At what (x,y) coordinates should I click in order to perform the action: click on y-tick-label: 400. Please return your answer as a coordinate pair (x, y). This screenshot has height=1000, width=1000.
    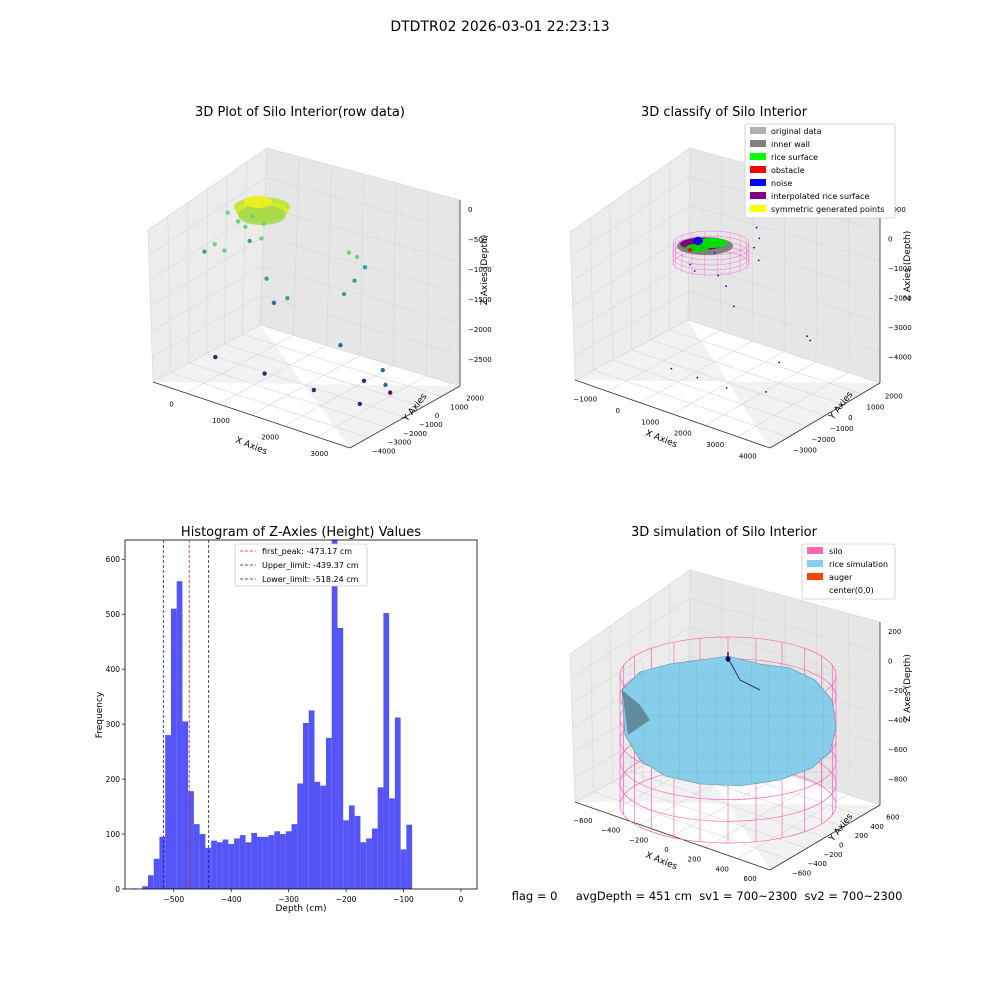
    Looking at the image, I should click on (113, 669).